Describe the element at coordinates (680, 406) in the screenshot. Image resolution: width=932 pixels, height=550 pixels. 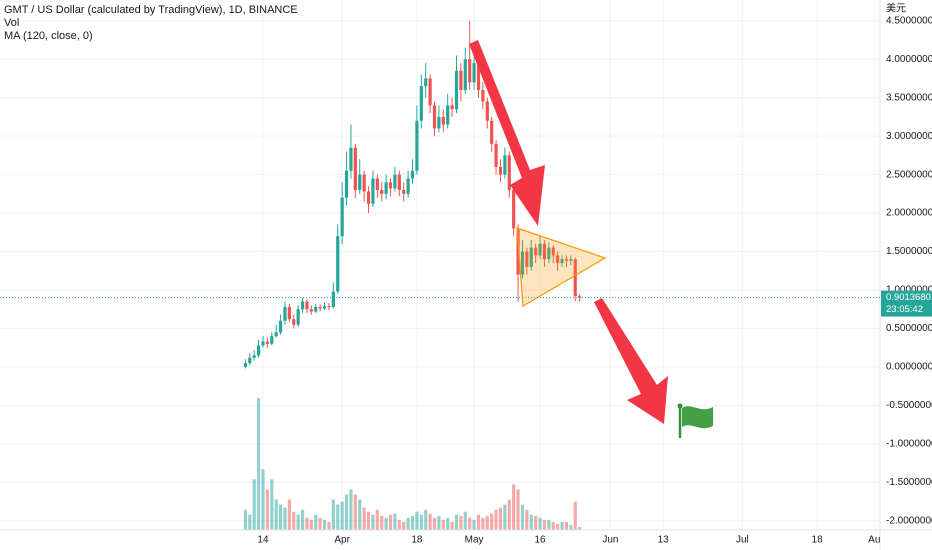
I see `flag-knob` at that location.